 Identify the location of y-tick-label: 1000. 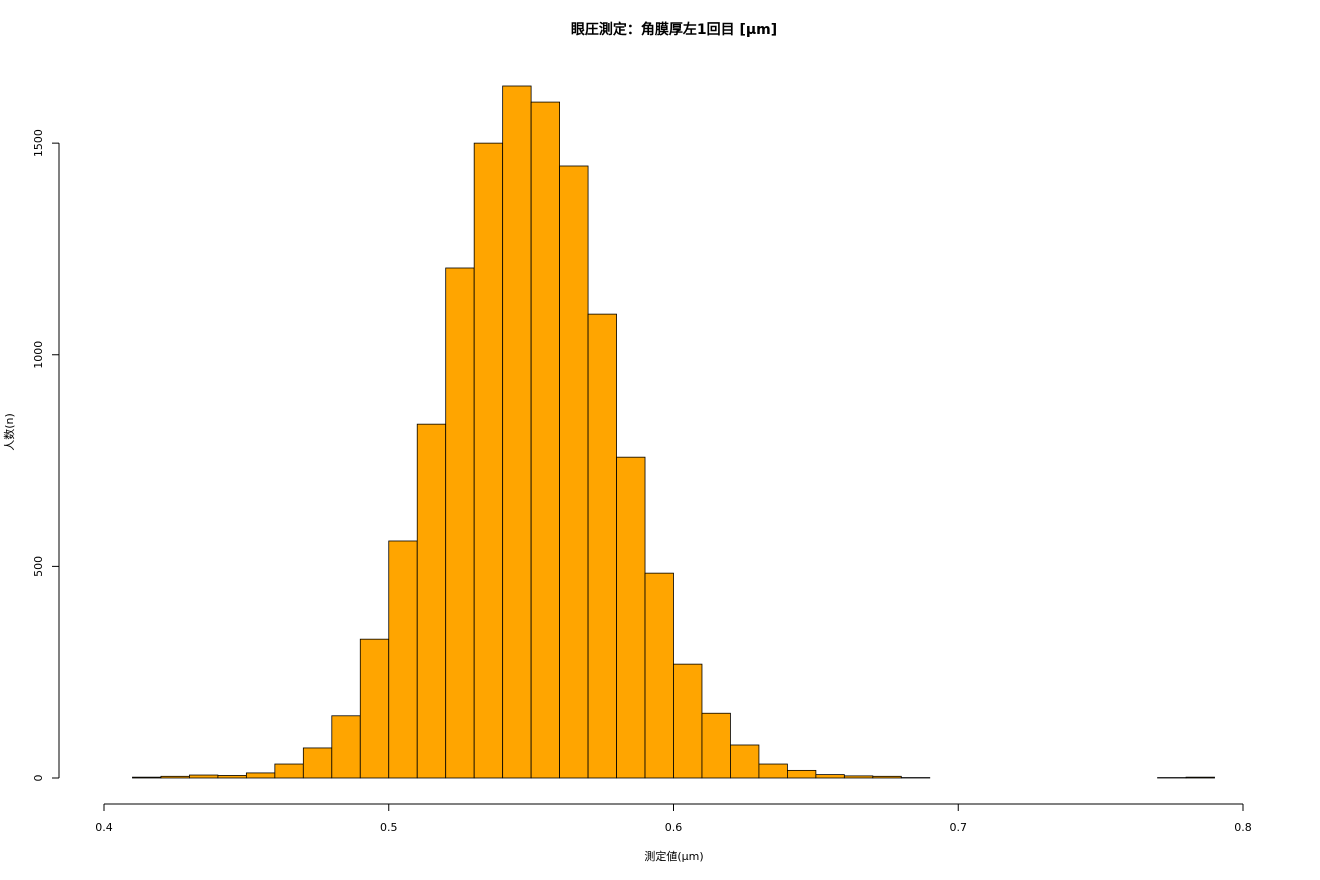
(38, 355).